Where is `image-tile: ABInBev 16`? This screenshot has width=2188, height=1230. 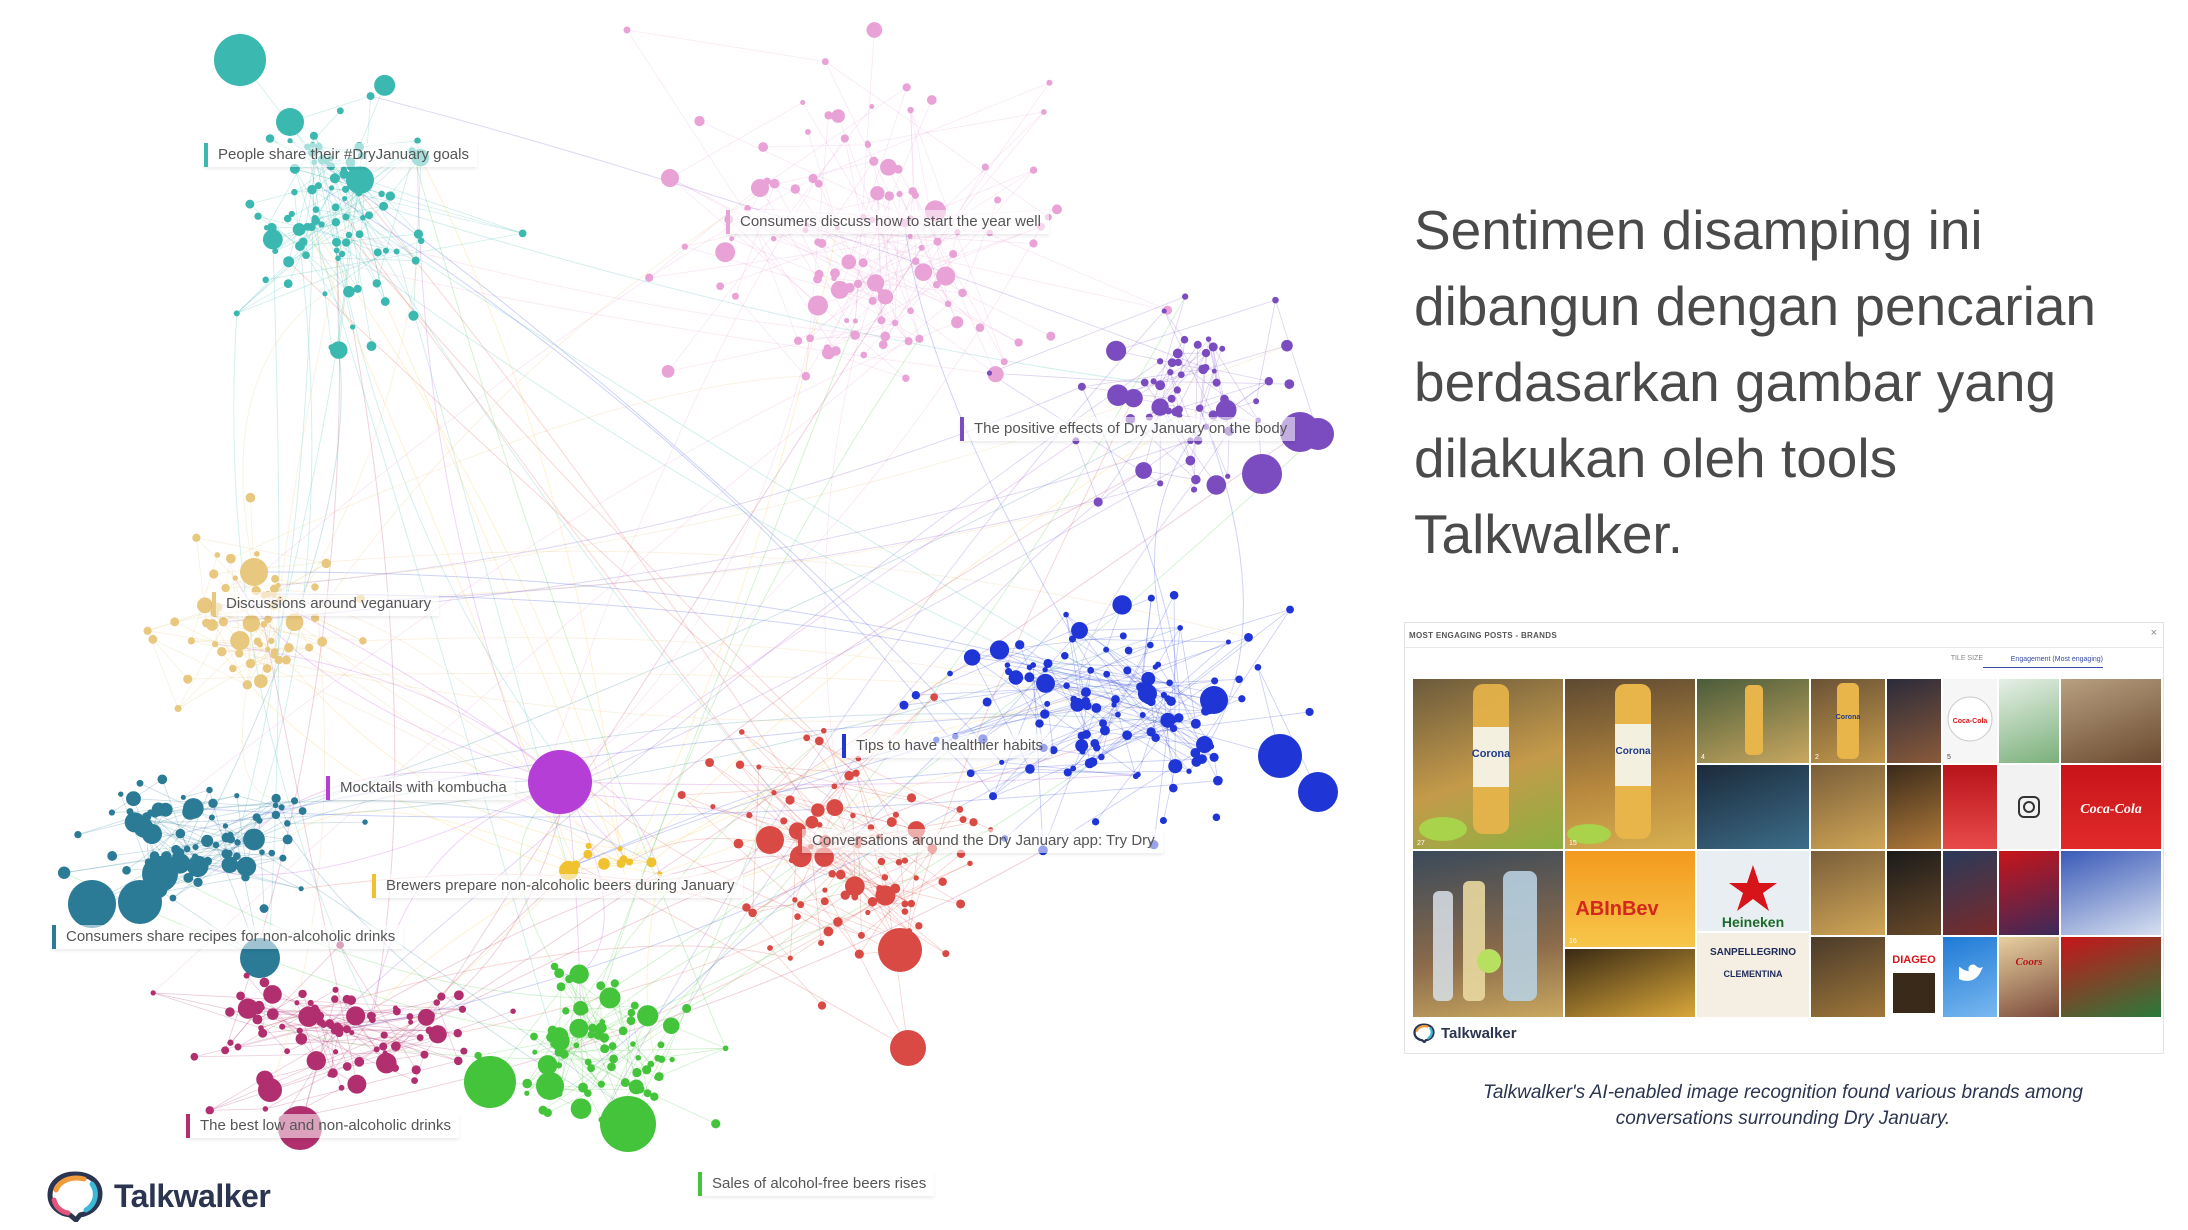 image-tile: ABInBev 16 is located at coordinates (1630, 899).